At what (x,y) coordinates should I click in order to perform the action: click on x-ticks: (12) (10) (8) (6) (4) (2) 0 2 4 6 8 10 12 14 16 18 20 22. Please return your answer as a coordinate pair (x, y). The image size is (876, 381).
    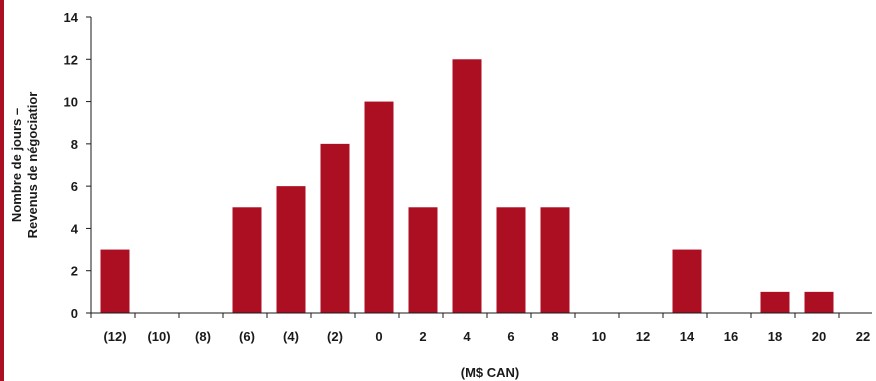
    Looking at the image, I should click on (480, 328).